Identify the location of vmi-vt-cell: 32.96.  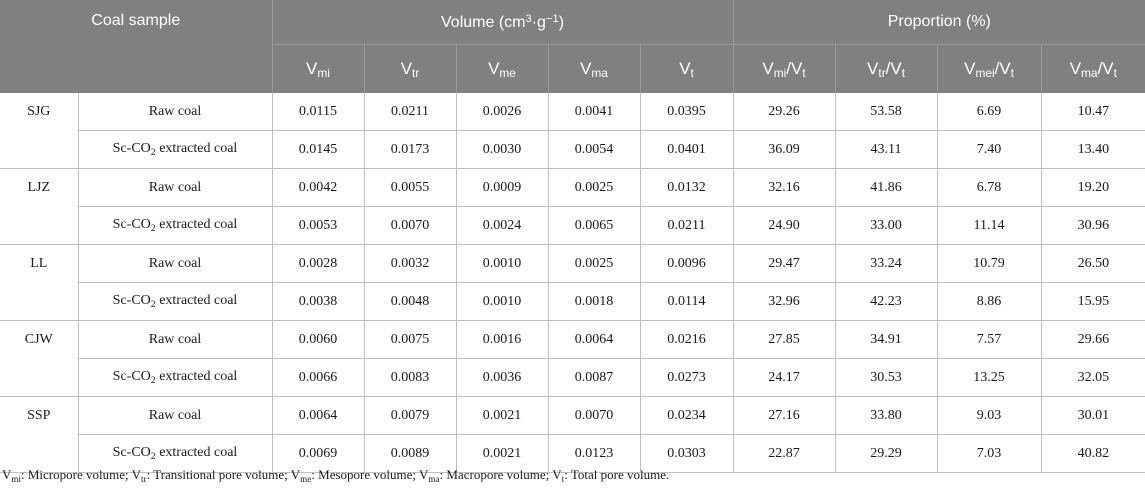
(784, 301).